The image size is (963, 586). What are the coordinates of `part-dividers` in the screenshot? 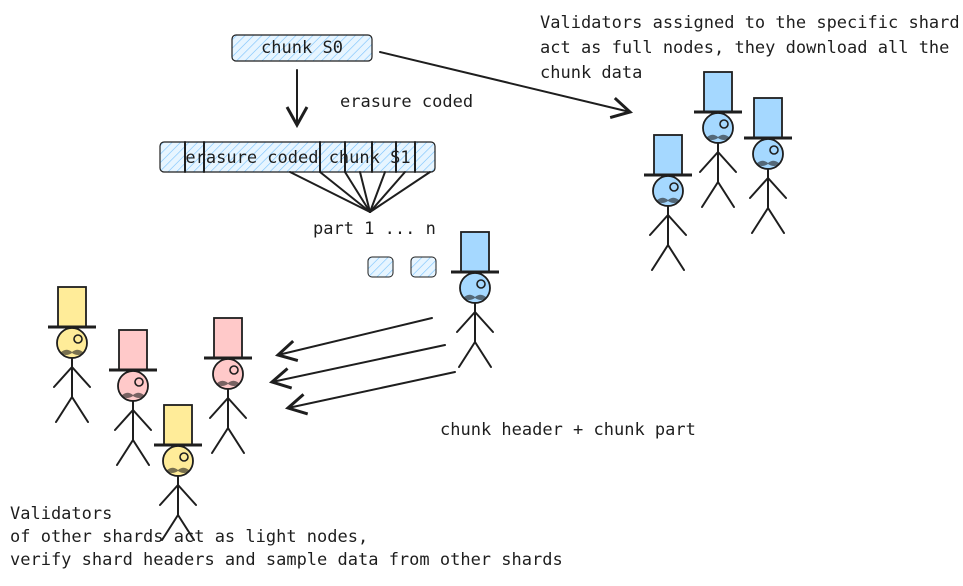 It's located at (300, 157).